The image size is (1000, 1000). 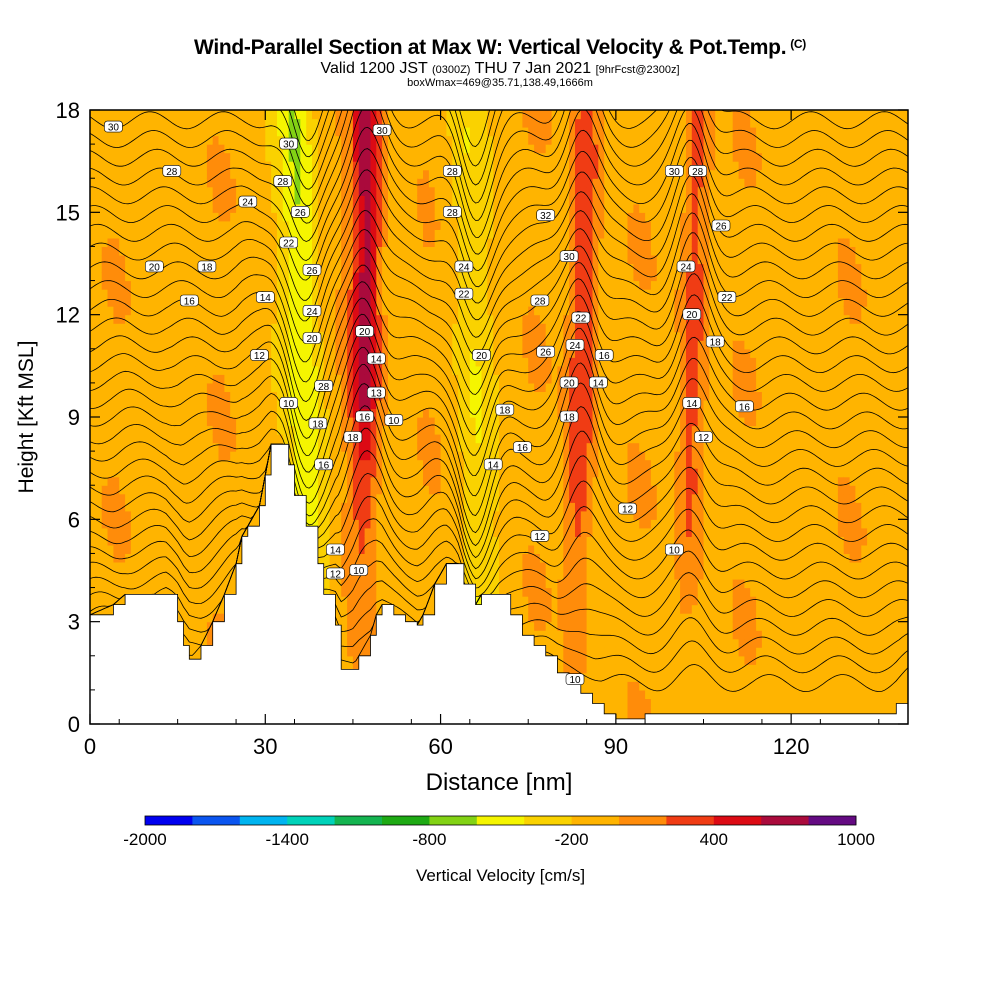 I want to click on x-tick-label: 120, so click(x=791, y=746).